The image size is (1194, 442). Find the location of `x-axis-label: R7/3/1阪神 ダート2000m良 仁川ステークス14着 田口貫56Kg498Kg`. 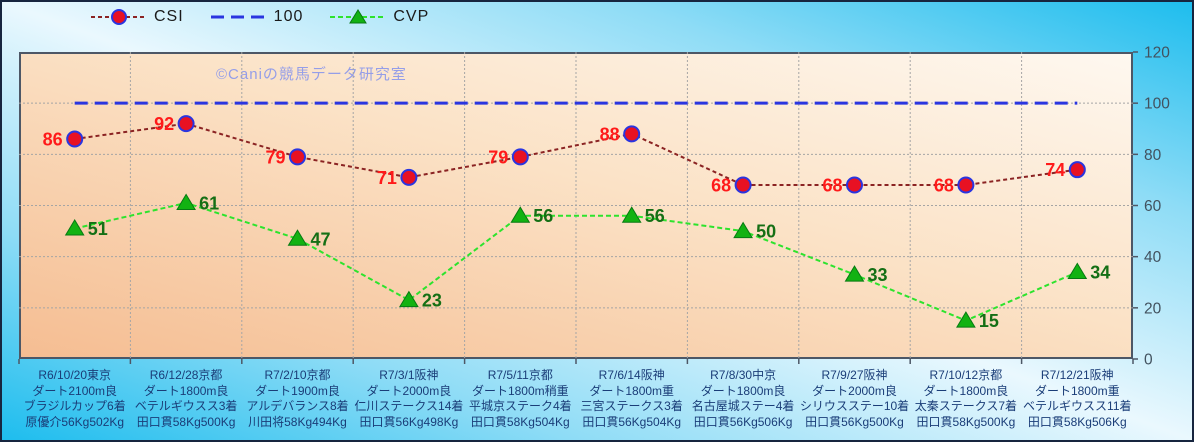

x-axis-label: R7/3/1阪神 ダート2000m良 仁川ステークス14着 田口貫56Kg498Kg is located at coordinates (408, 399).